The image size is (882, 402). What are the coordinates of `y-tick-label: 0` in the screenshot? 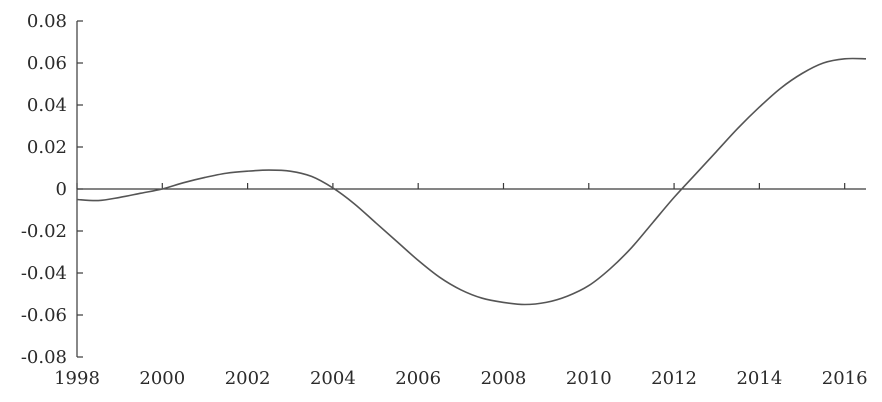 It's located at (61, 189).